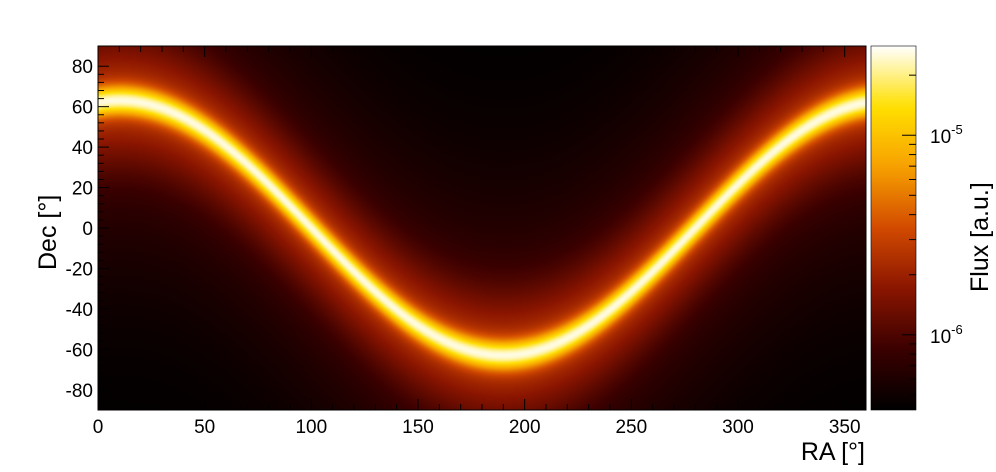 This screenshot has width=996, height=472. What do you see at coordinates (79, 229) in the screenshot?
I see `y-axis-tick-labels: -80 -60 -40 -20 0 20 40 60 80` at bounding box center [79, 229].